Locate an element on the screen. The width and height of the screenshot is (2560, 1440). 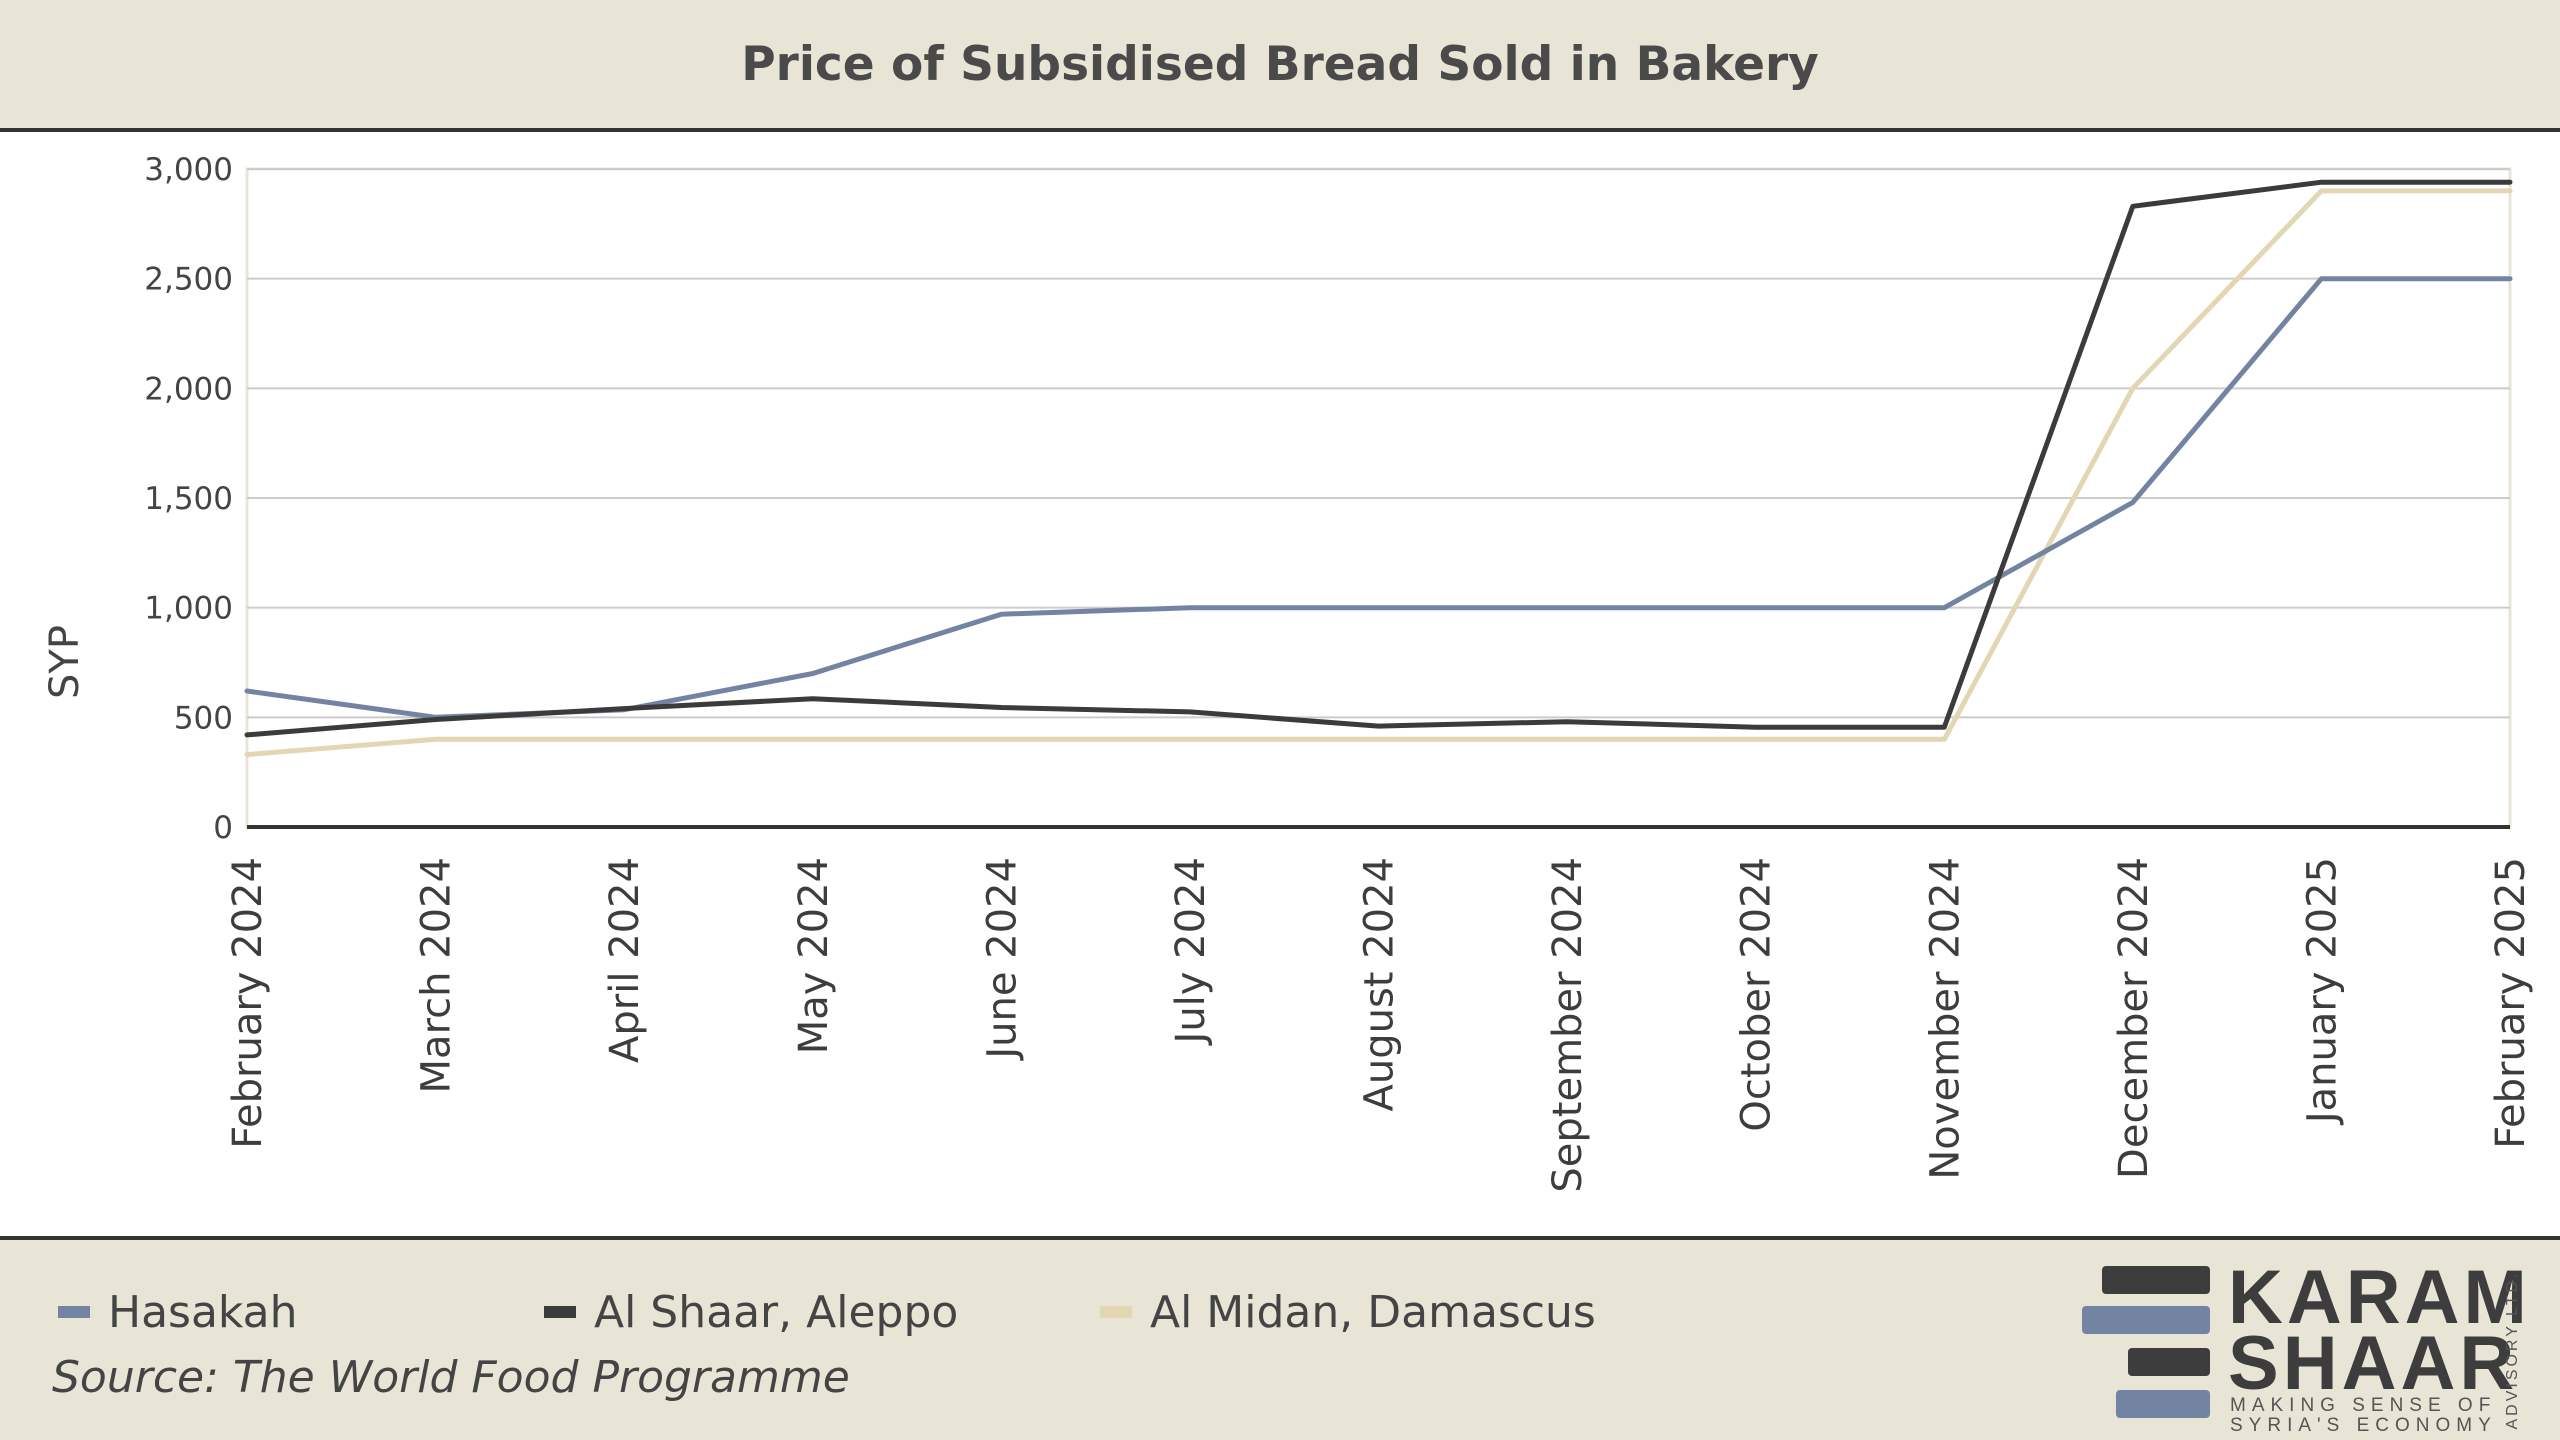
x-tick-label: January 2025 is located at coordinates (2322, 991).